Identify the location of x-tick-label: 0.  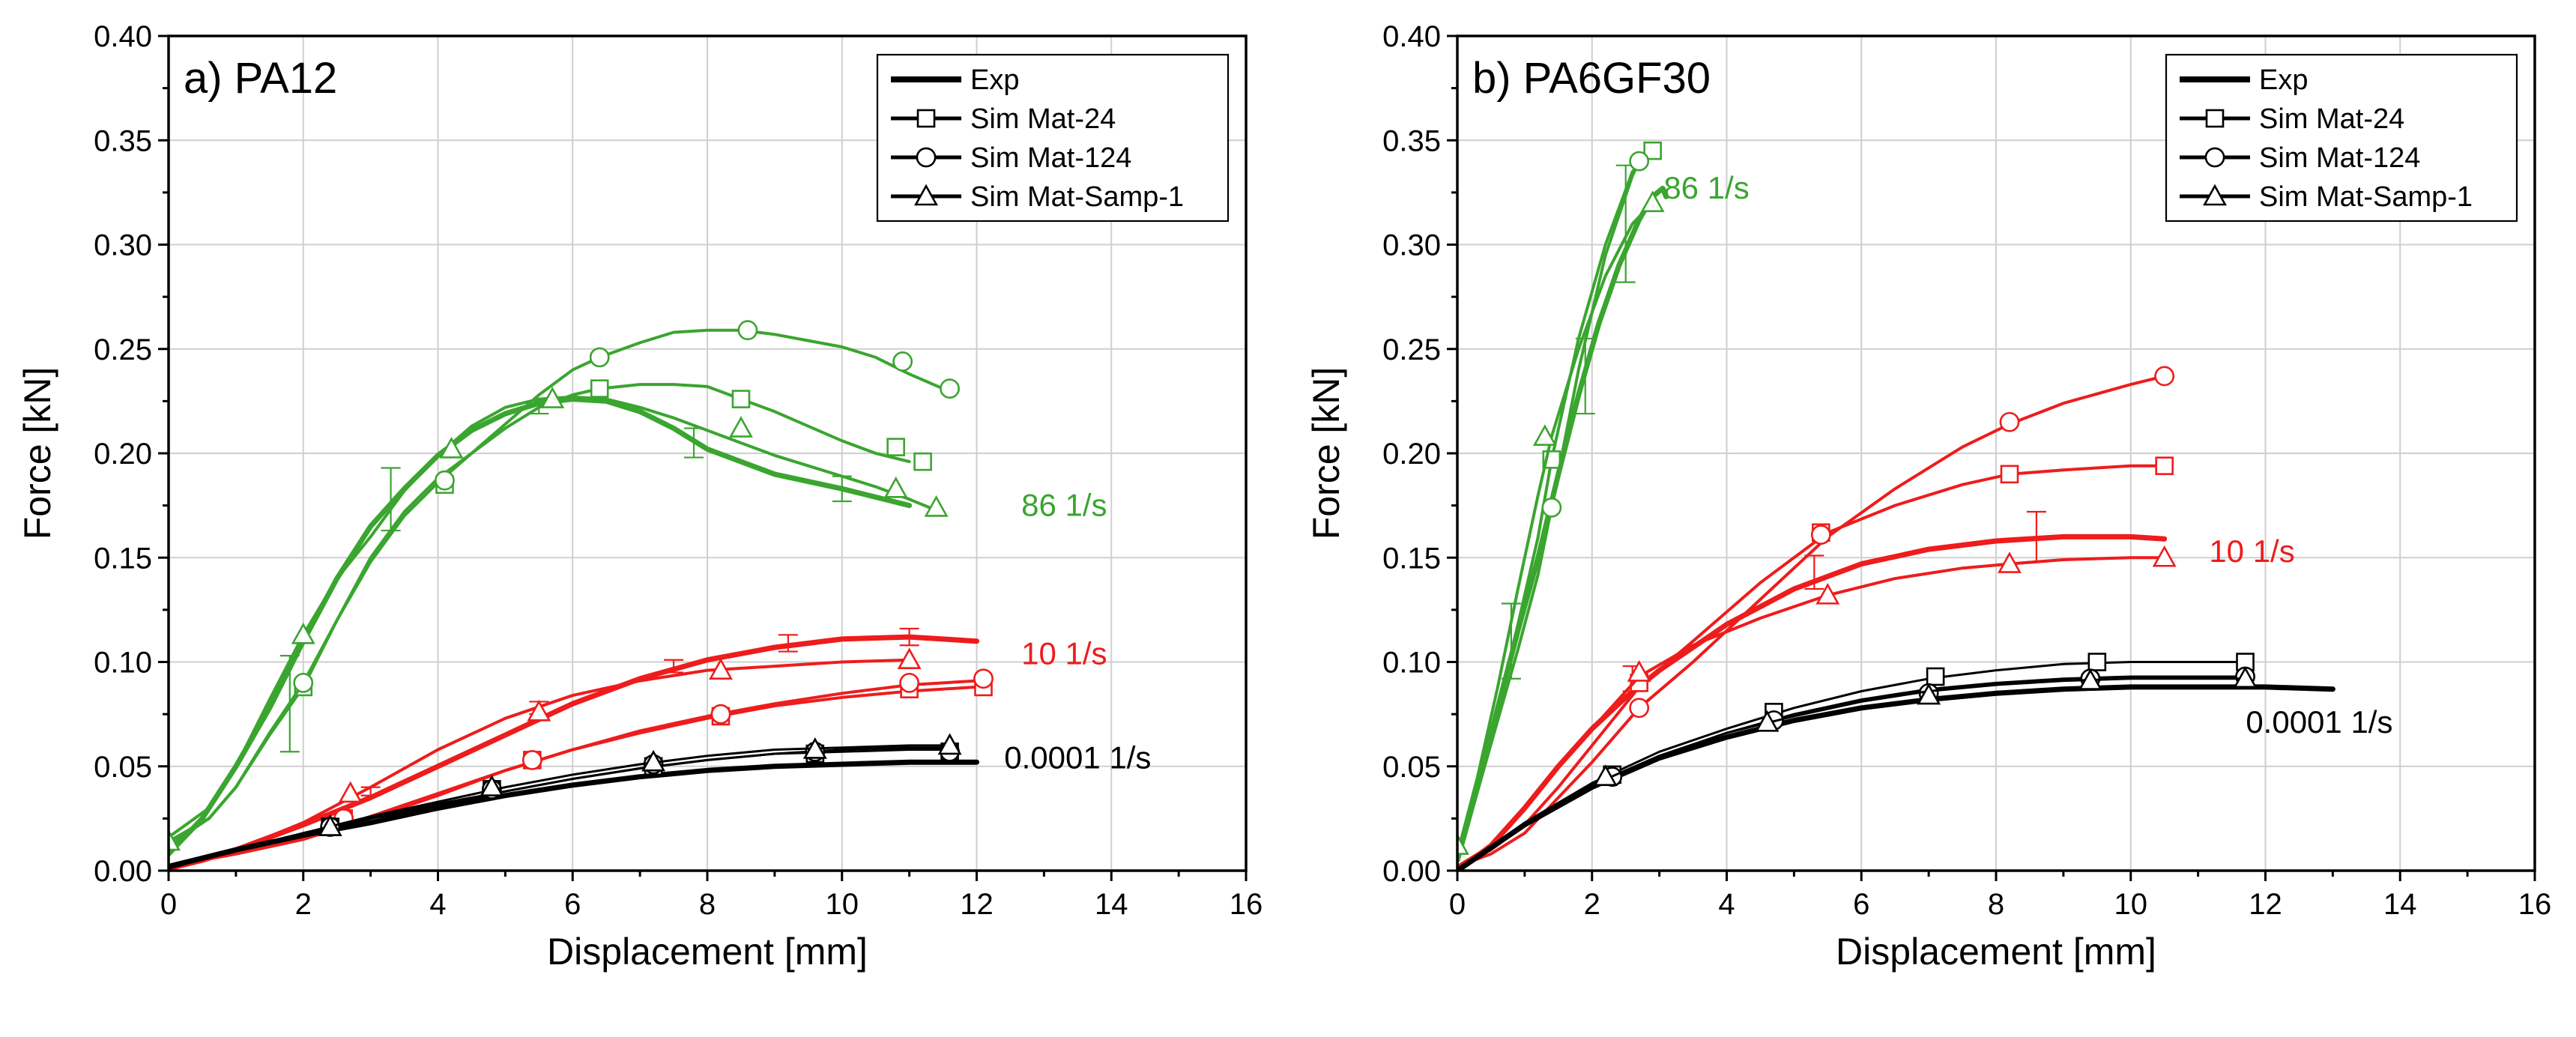
(1457, 904).